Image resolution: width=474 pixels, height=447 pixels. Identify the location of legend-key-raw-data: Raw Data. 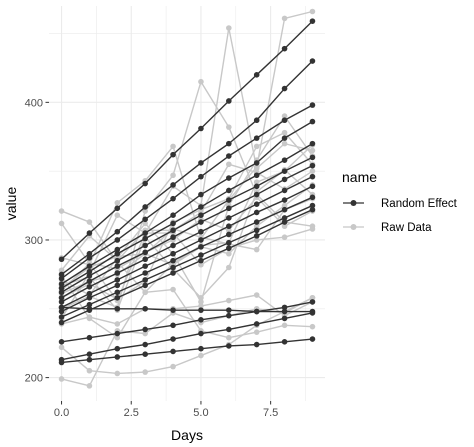
(387, 228).